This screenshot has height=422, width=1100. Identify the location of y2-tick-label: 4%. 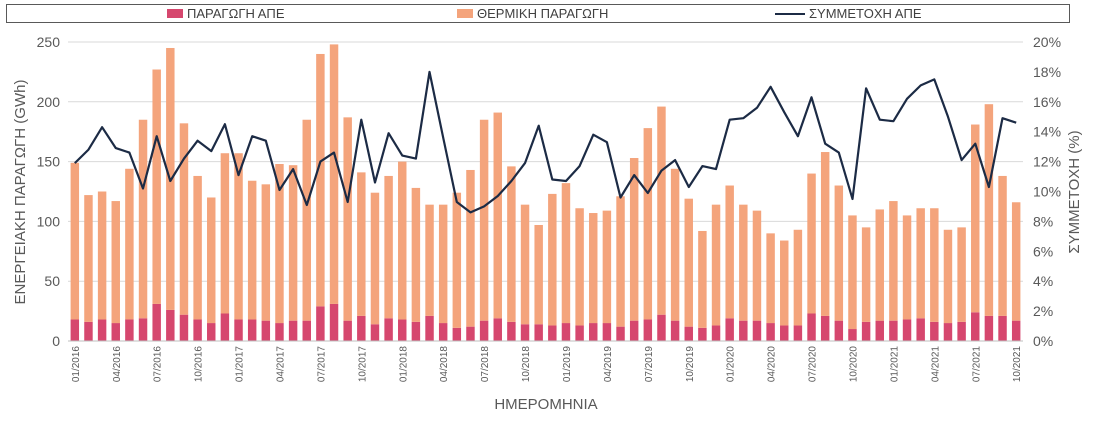
(1043, 281).